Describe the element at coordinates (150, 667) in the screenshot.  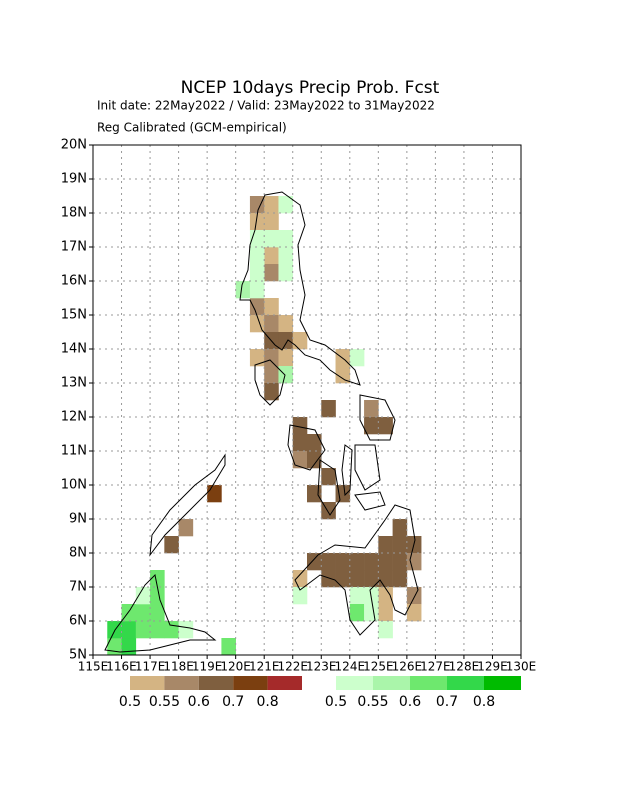
I see `x-tick-label: 117E` at that location.